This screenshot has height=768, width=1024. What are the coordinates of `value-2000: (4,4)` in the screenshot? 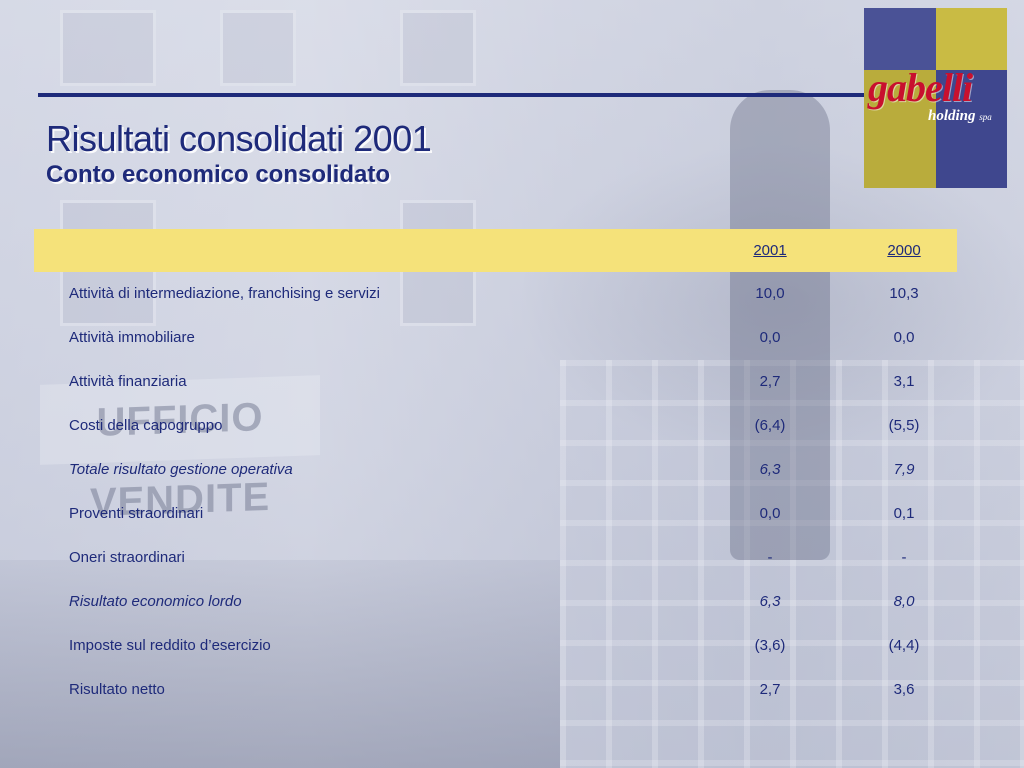 It's located at (904, 645).